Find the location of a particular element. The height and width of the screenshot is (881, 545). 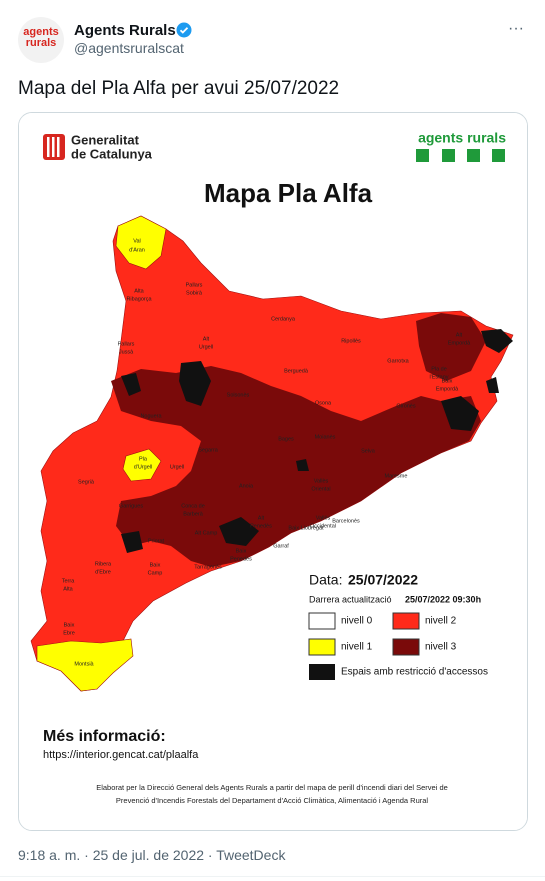

update-label: Darrera actualització is located at coordinates (350, 599).